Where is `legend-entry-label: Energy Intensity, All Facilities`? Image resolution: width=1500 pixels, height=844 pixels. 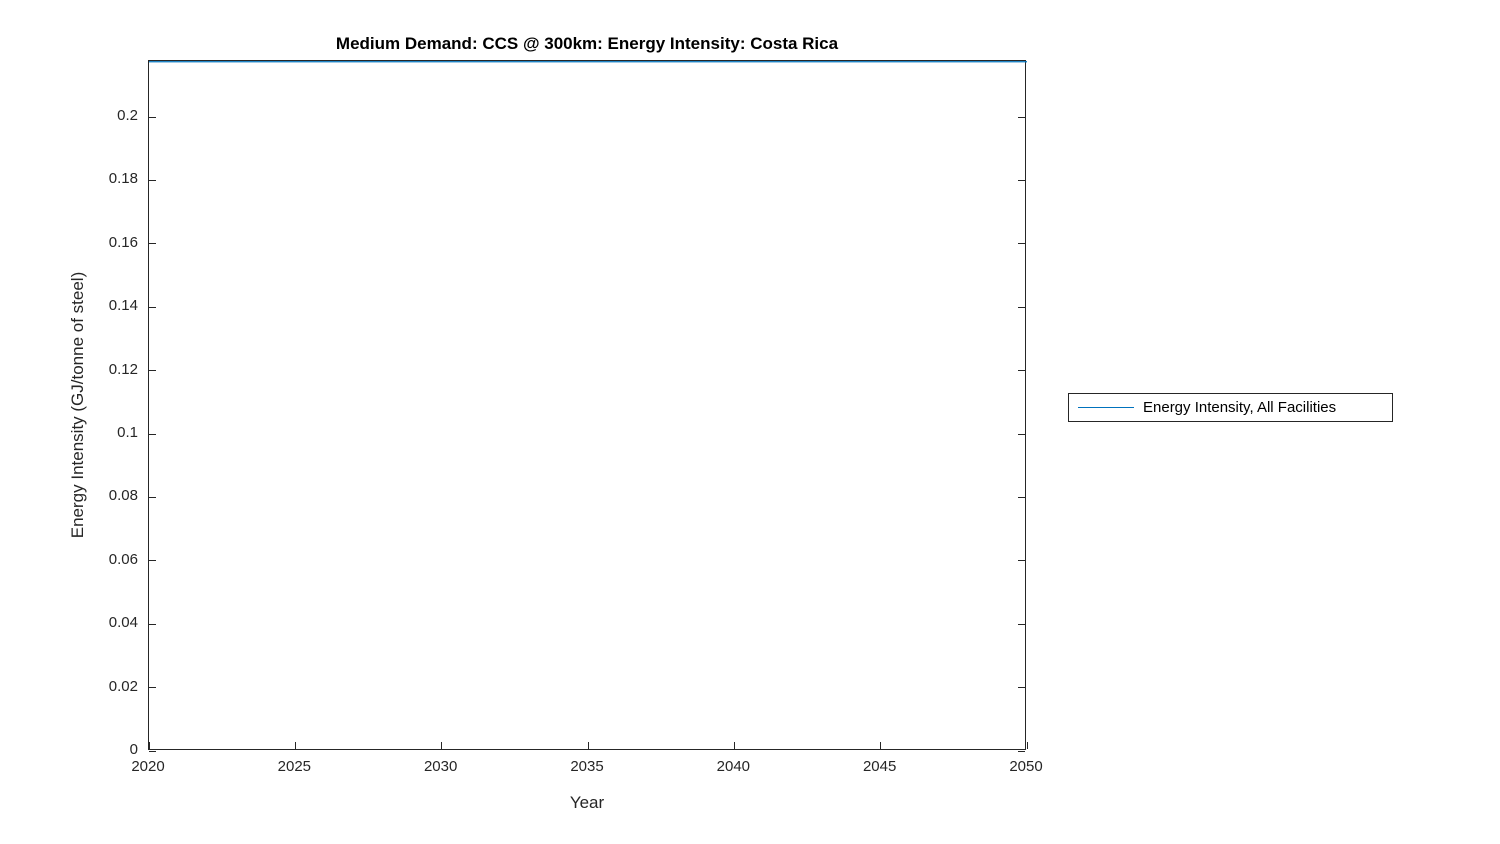 legend-entry-label: Energy Intensity, All Facilities is located at coordinates (1240, 407).